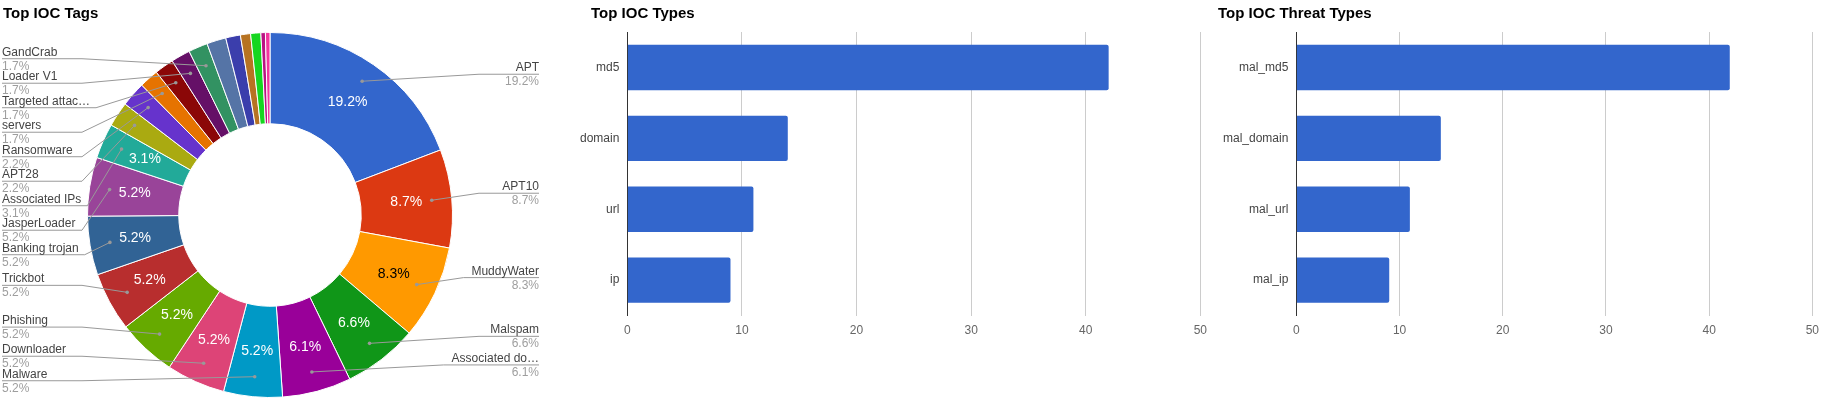 The image size is (1827, 402). What do you see at coordinates (51, 12) in the screenshot?
I see `chart-title: Top IOC Tags` at bounding box center [51, 12].